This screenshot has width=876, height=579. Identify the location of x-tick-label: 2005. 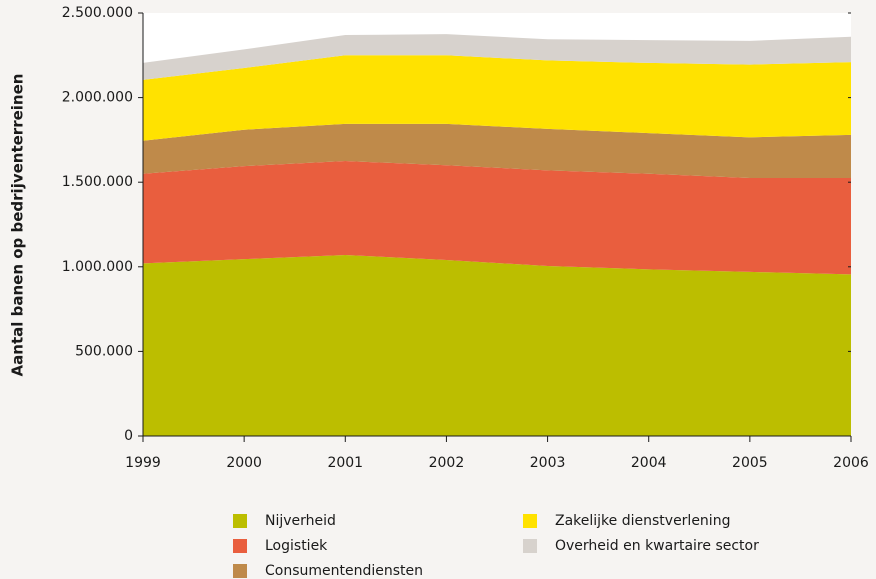
(750, 463).